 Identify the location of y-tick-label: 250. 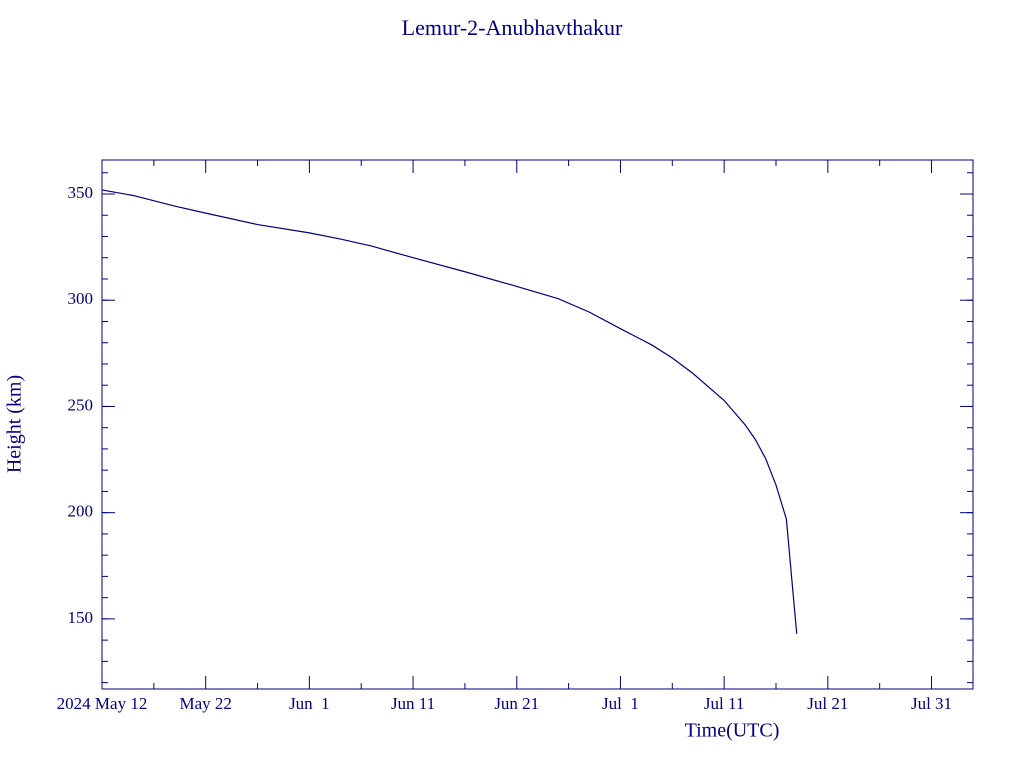
(81, 404).